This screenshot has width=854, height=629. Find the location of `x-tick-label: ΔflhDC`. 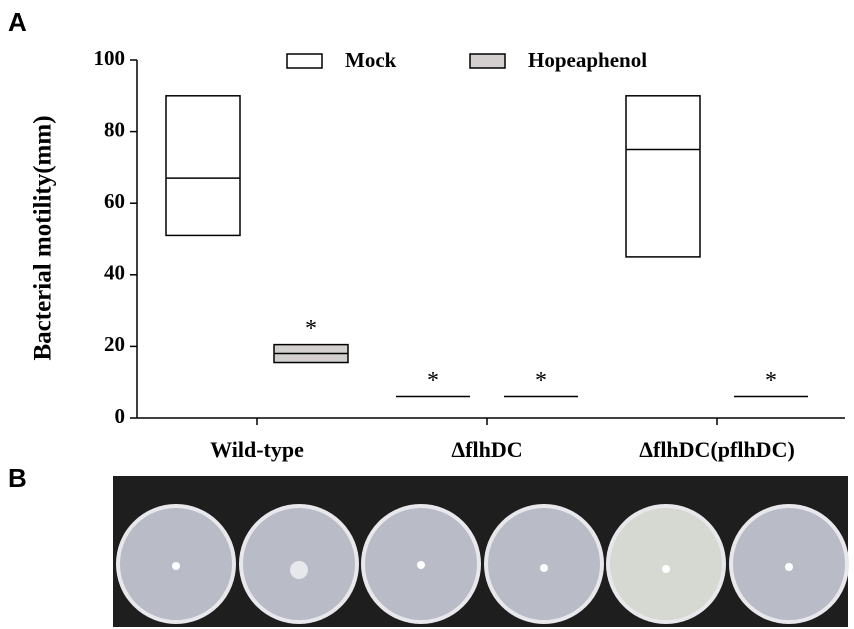

x-tick-label: ΔflhDC is located at coordinates (486, 449).